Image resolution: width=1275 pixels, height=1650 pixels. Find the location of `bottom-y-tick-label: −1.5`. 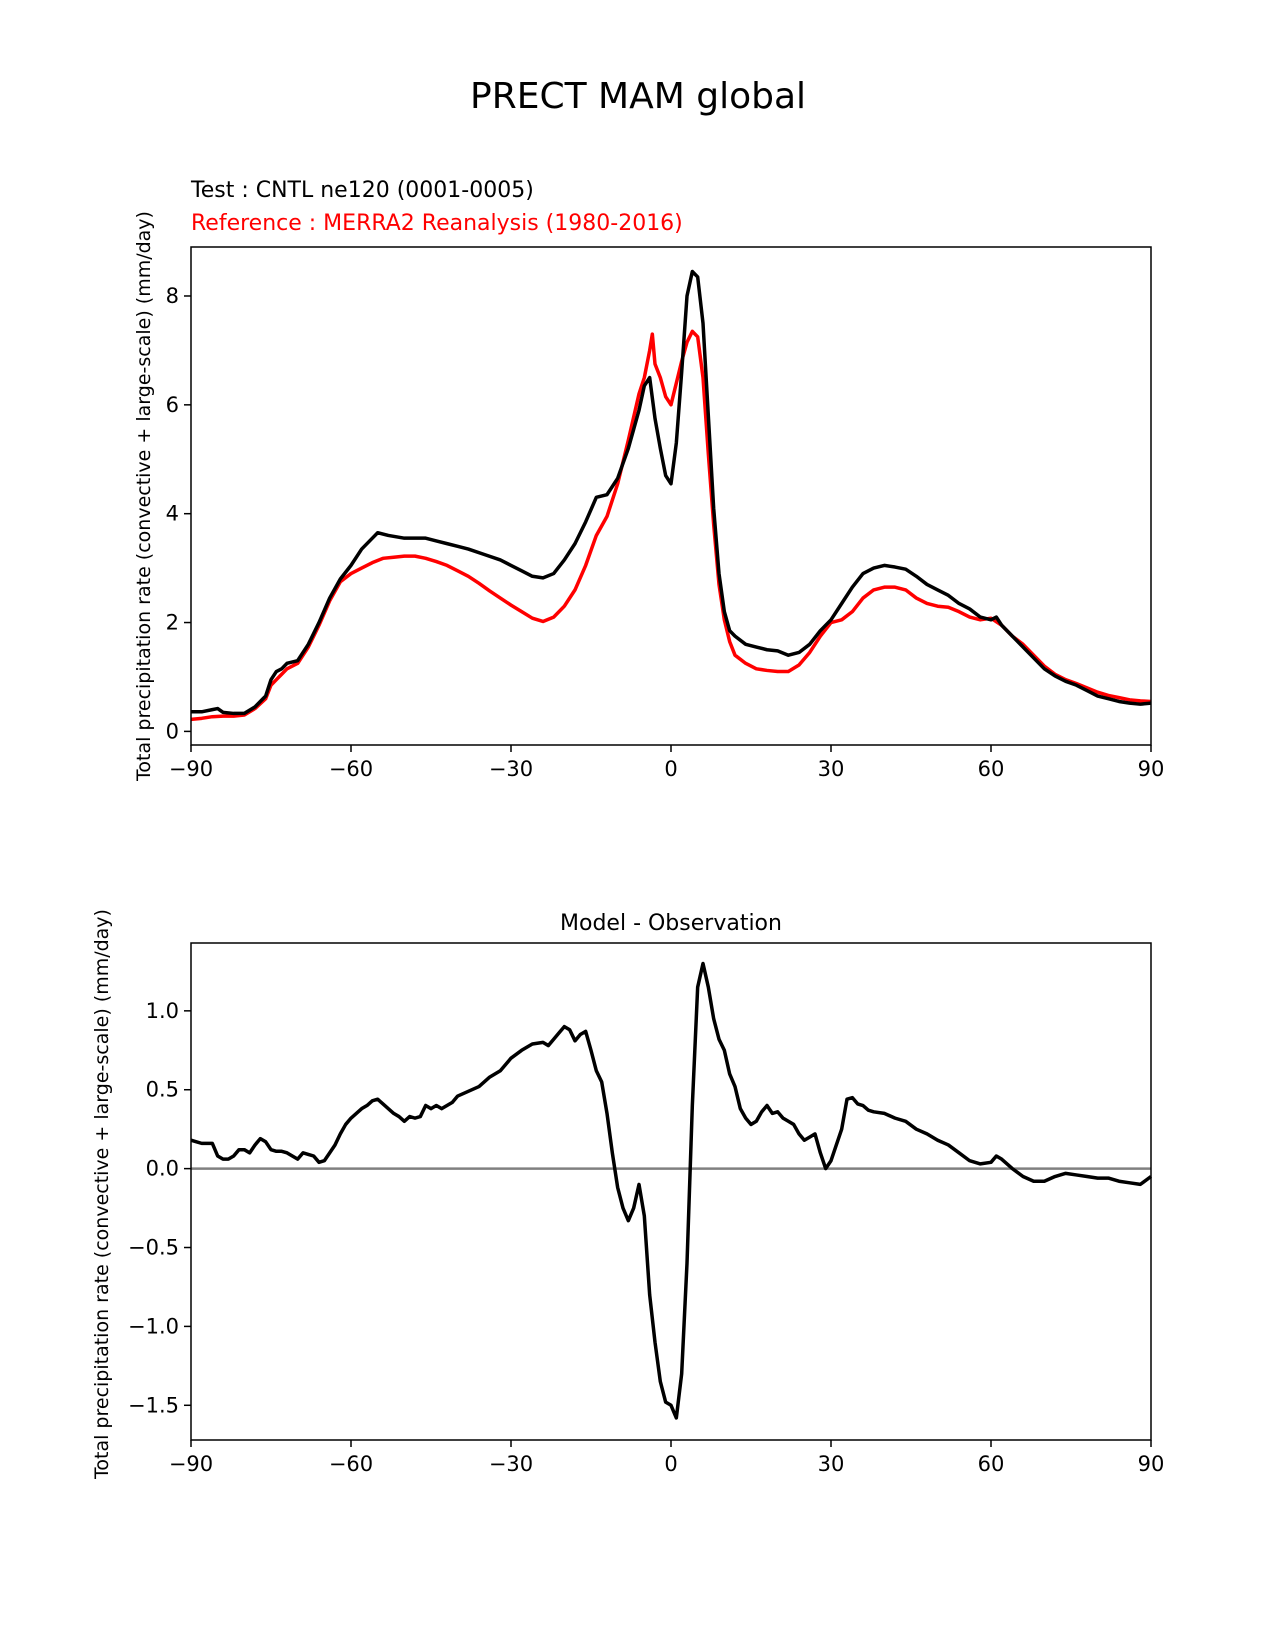

bottom-y-tick-label: −1.5 is located at coordinates (153, 1405).